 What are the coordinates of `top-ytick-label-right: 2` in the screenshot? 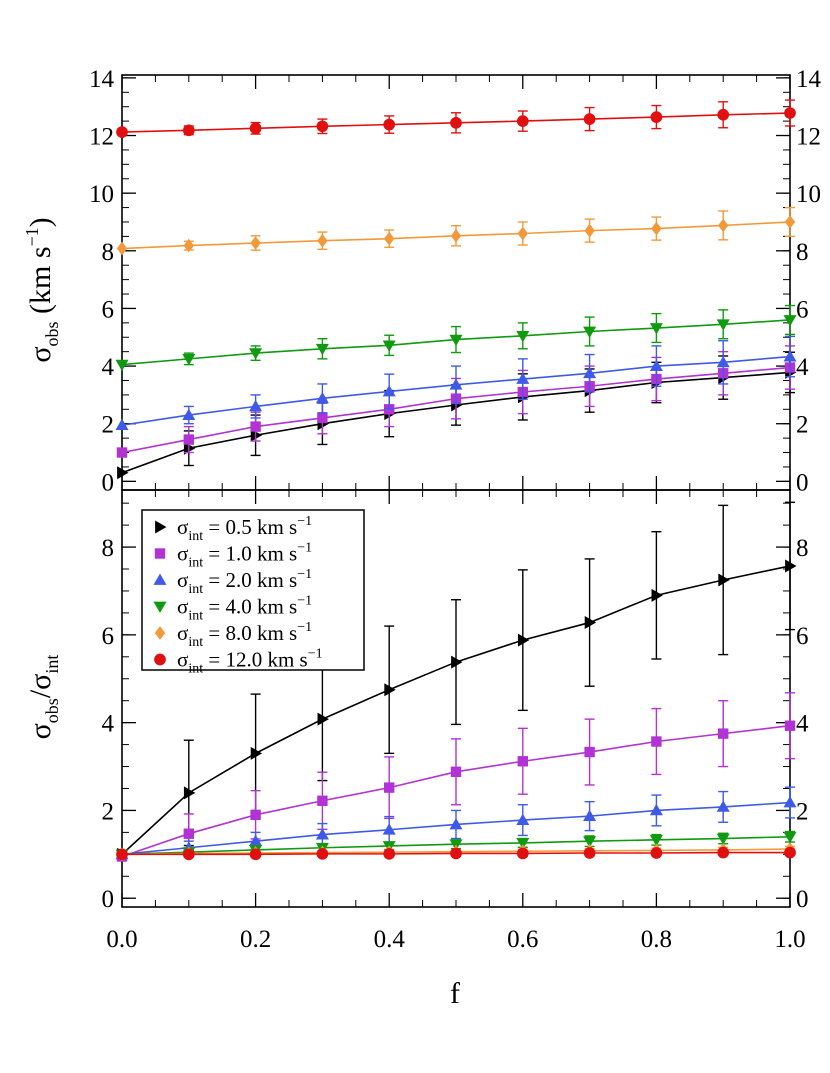 It's located at (802, 425).